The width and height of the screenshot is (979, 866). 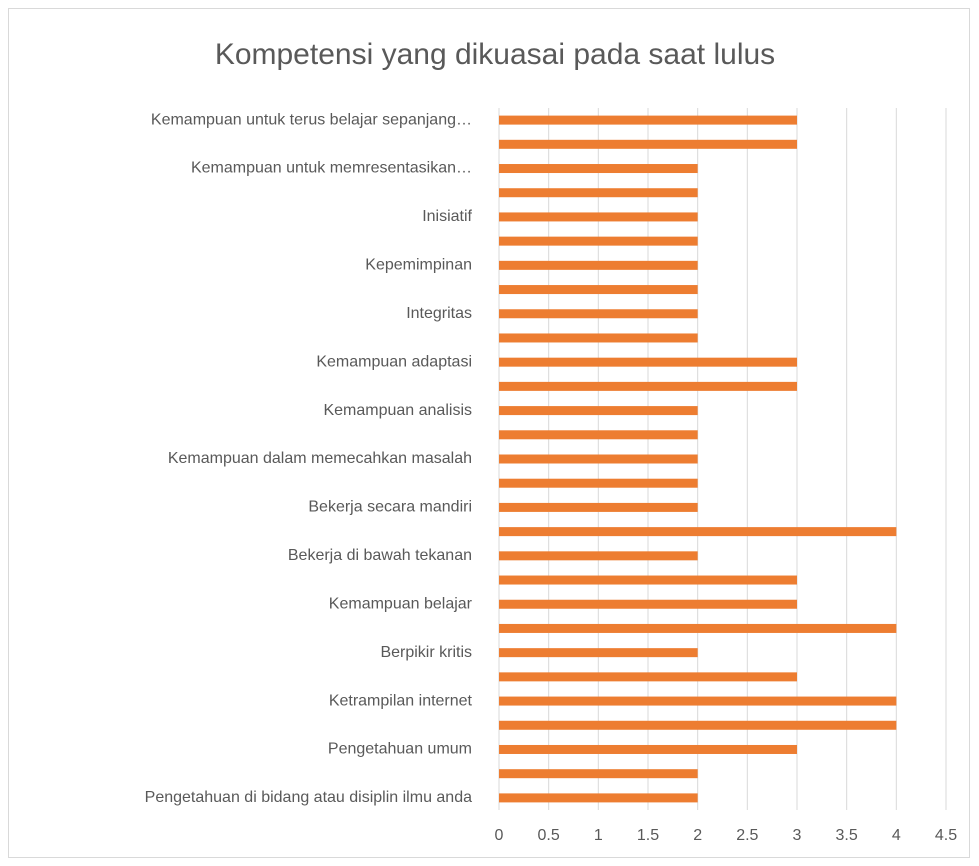 I want to click on x-tick-label: 1, so click(x=598, y=835).